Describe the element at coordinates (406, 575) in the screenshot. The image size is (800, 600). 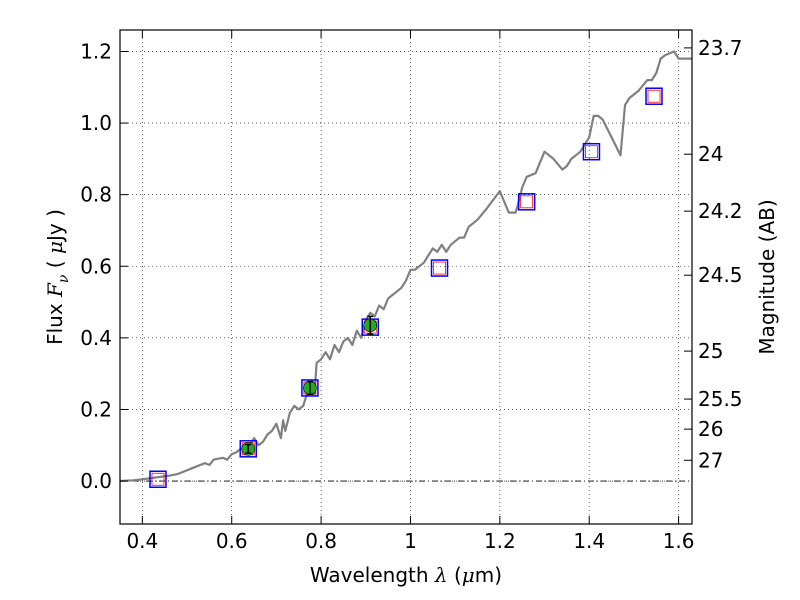
I see `x-axis-label: Wavelength λ (μm)` at that location.